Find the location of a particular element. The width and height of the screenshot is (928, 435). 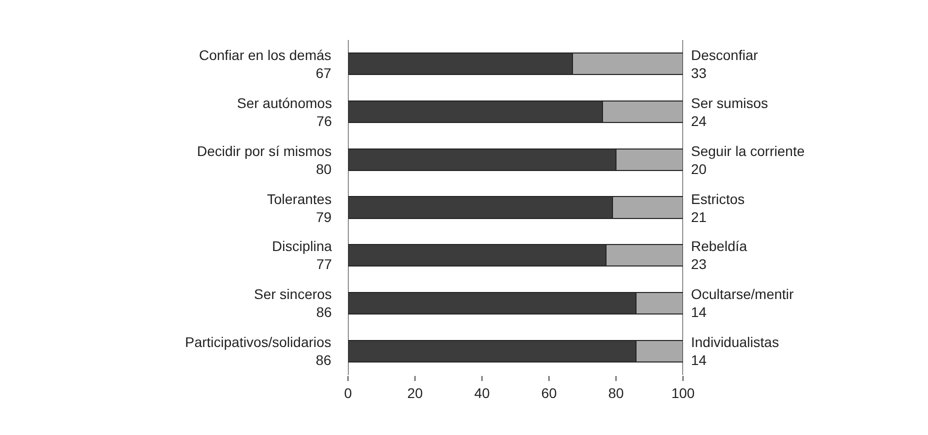

x-tick-label: 0 is located at coordinates (348, 392).